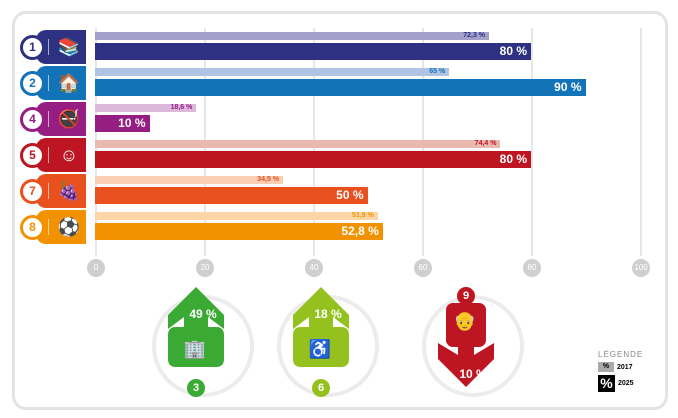 The height and width of the screenshot is (418, 678). I want to click on x-tick-label: 60, so click(423, 268).